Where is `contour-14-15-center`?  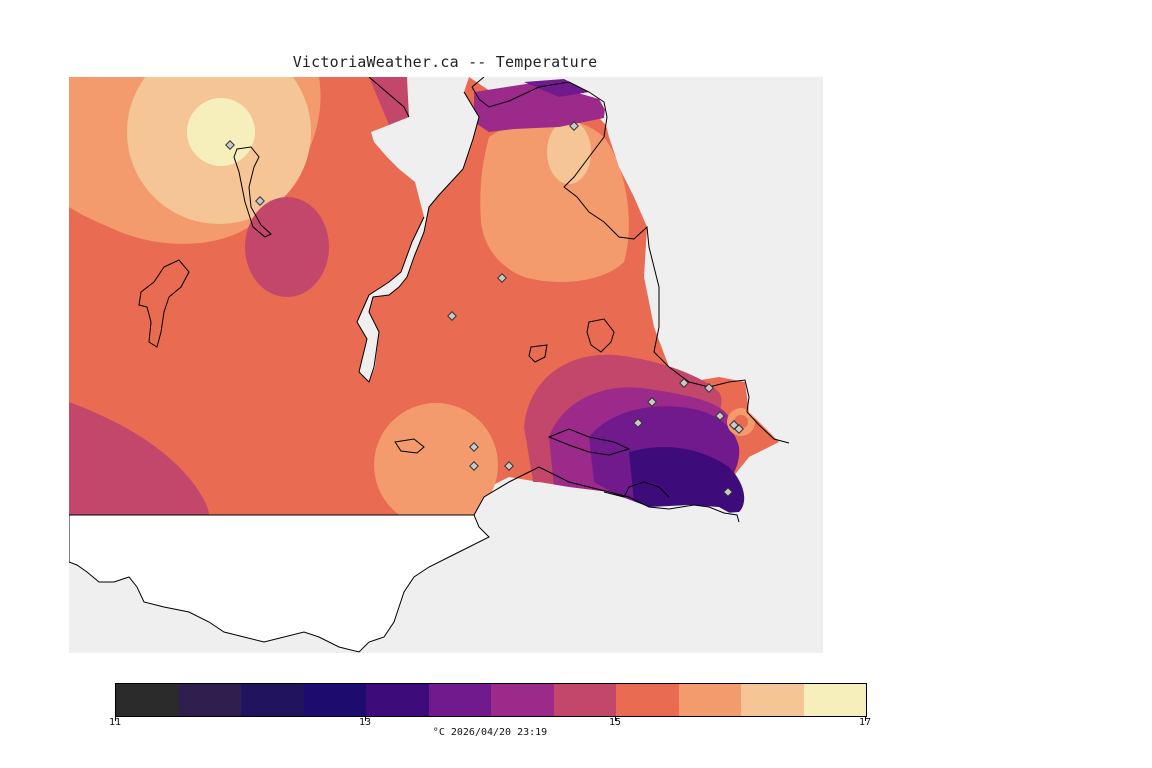 contour-14-15-center is located at coordinates (287, 247).